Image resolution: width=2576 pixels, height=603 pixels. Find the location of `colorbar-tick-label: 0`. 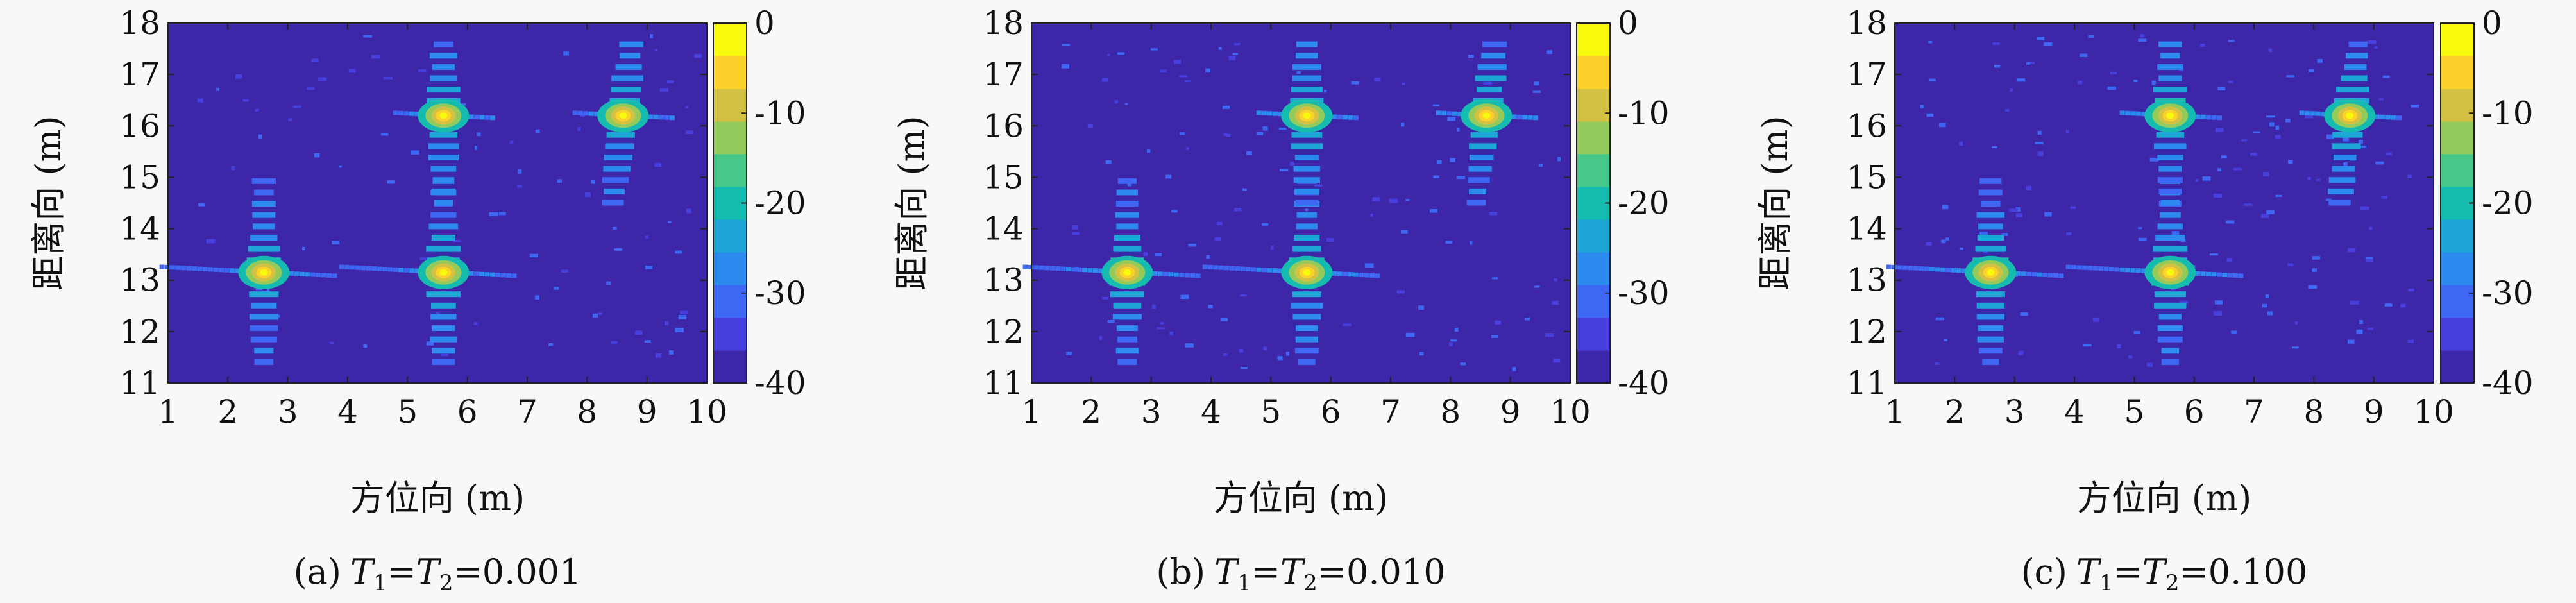

colorbar-tick-label: 0 is located at coordinates (2492, 23).